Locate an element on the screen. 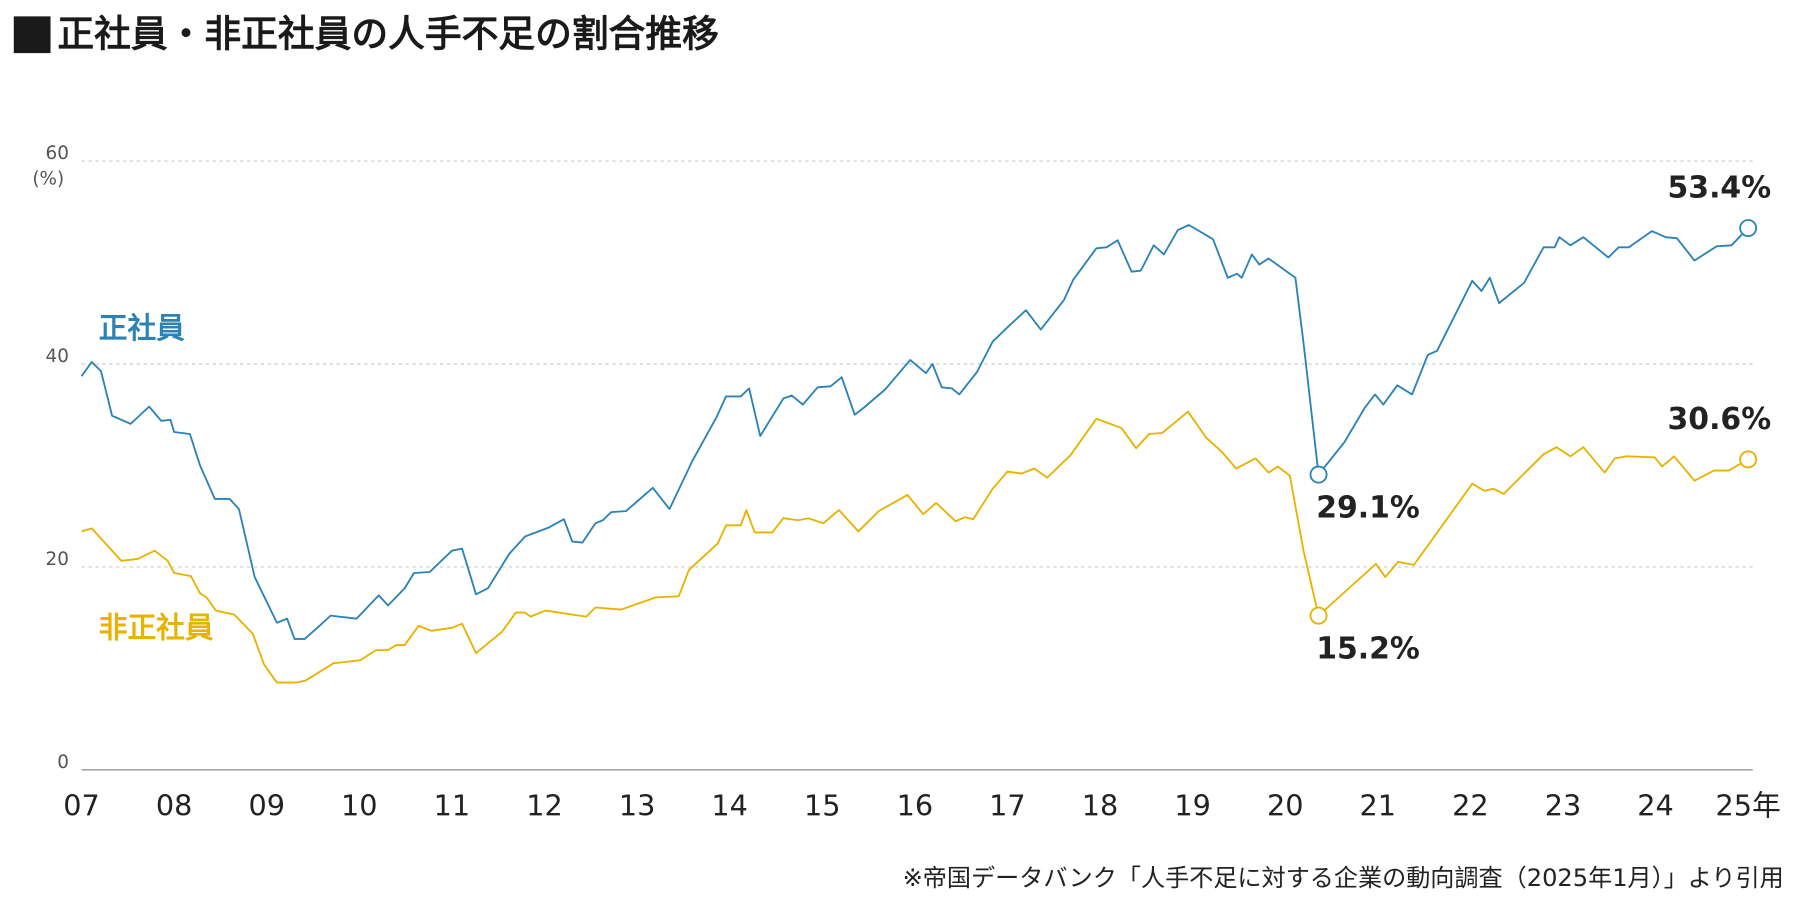 The image size is (1801, 916). value-label: 15.2% is located at coordinates (1368, 649).